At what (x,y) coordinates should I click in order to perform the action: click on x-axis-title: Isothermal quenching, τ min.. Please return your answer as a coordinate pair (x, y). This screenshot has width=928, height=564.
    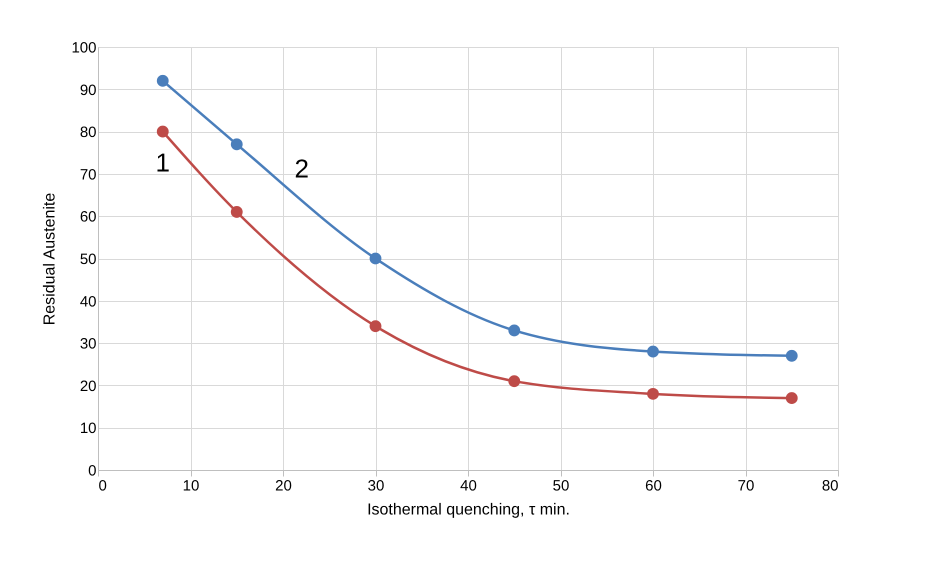
    Looking at the image, I should click on (468, 510).